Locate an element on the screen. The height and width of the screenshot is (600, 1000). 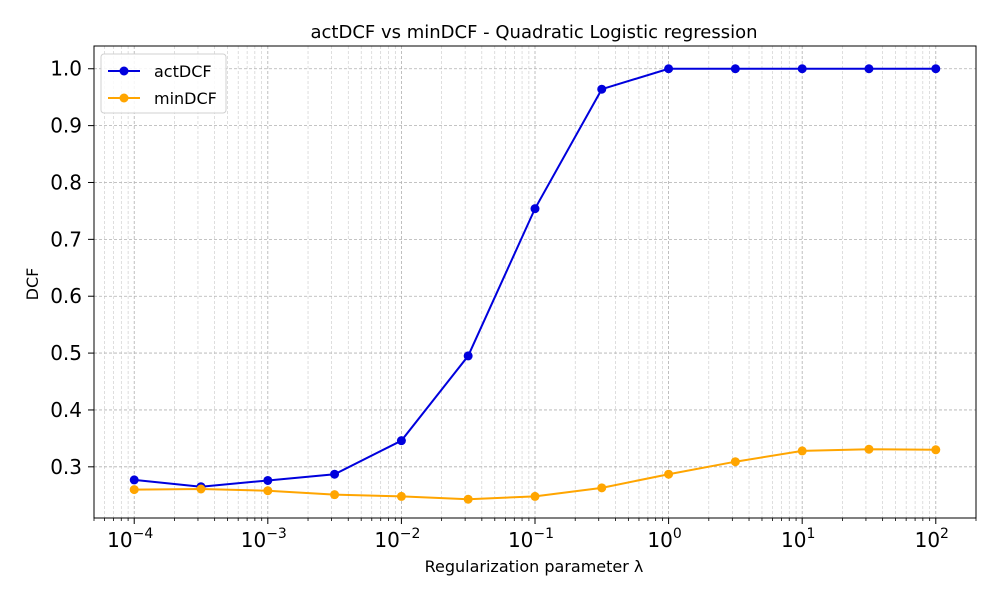
x-tick-label: 10⁻³ is located at coordinates (264, 539).